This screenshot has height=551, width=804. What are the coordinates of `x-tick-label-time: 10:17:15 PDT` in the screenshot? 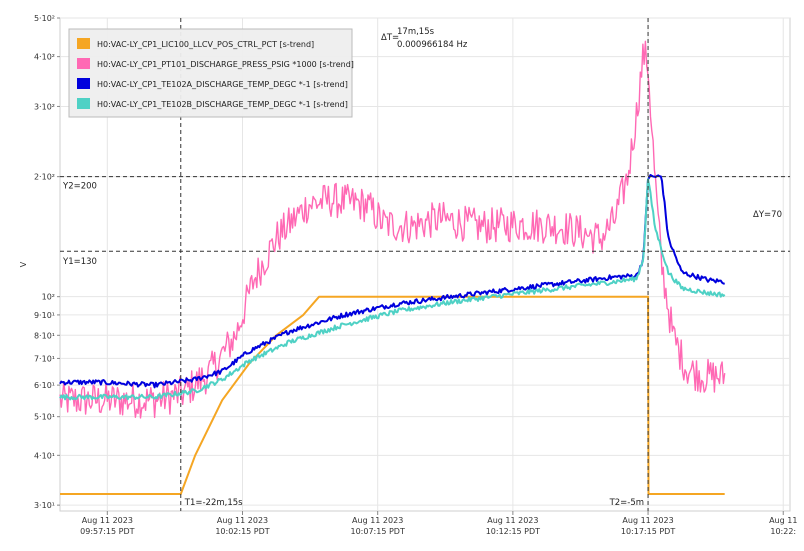 It's located at (648, 531).